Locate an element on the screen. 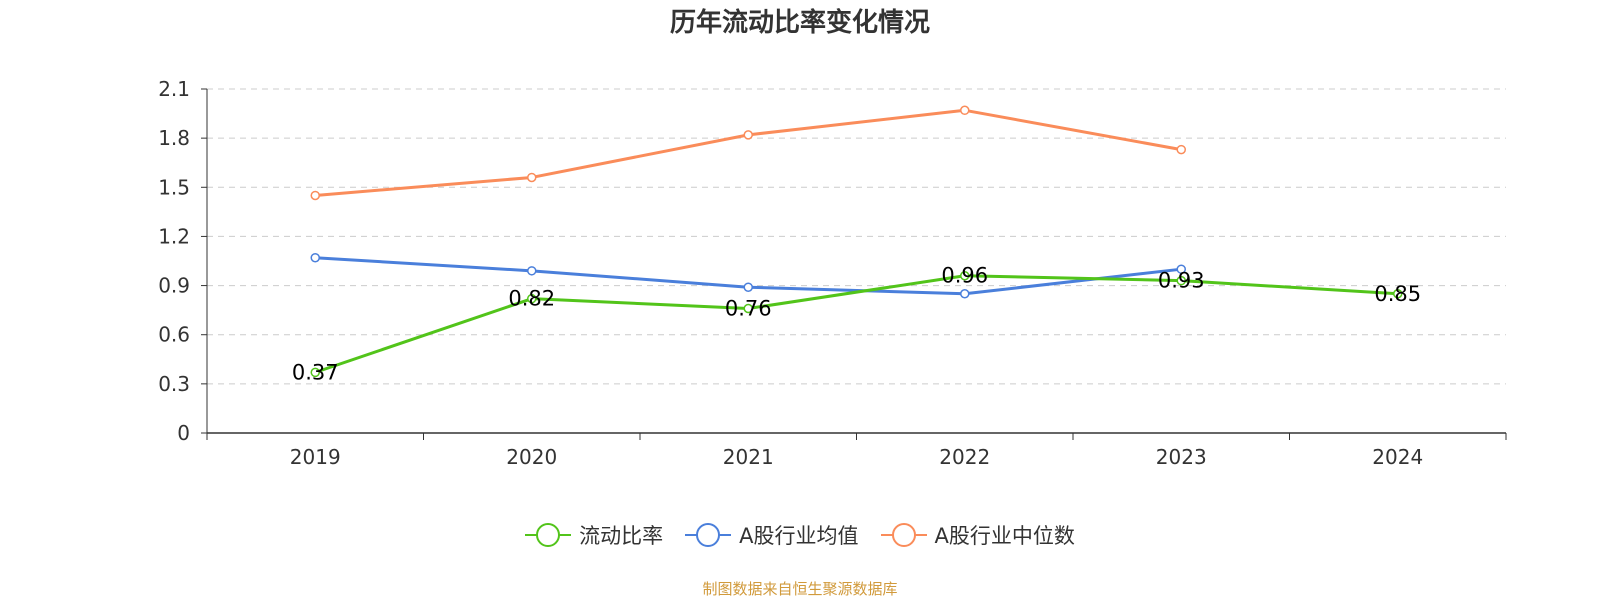 This screenshot has height=600, width=1600. data-label: 0.96 is located at coordinates (964, 276).